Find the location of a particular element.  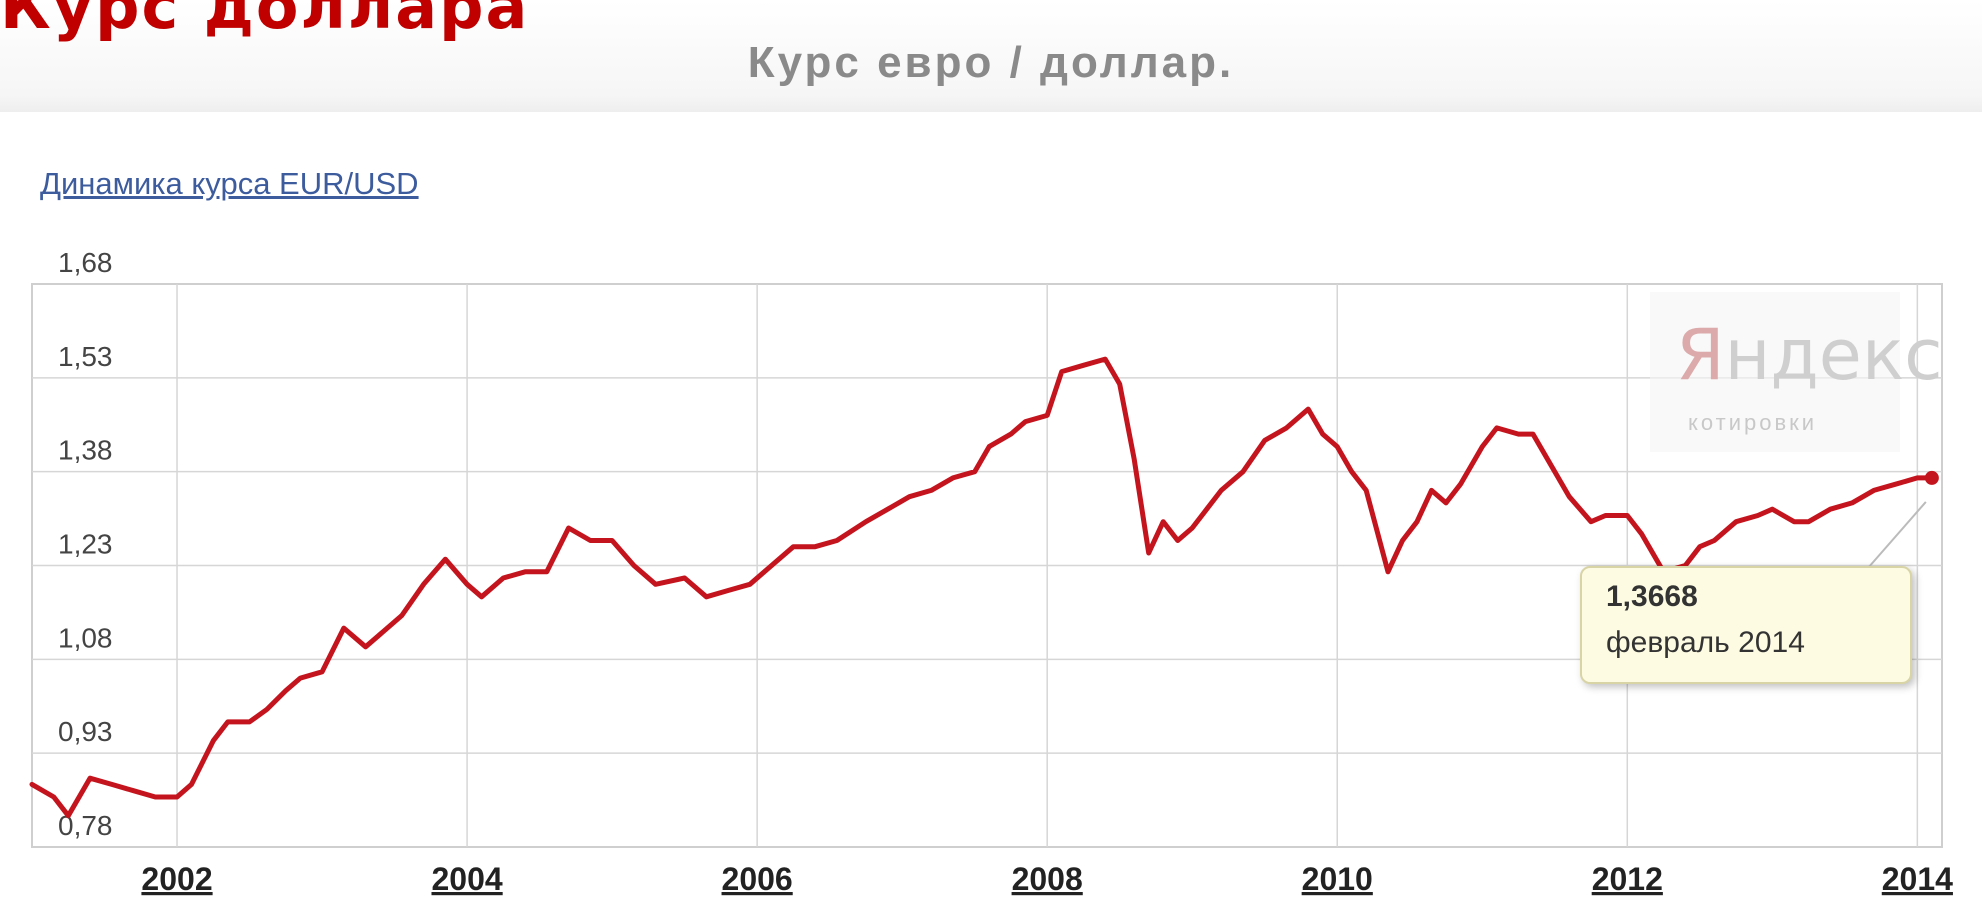

tooltip-value: 1,3668 is located at coordinates (1652, 596).